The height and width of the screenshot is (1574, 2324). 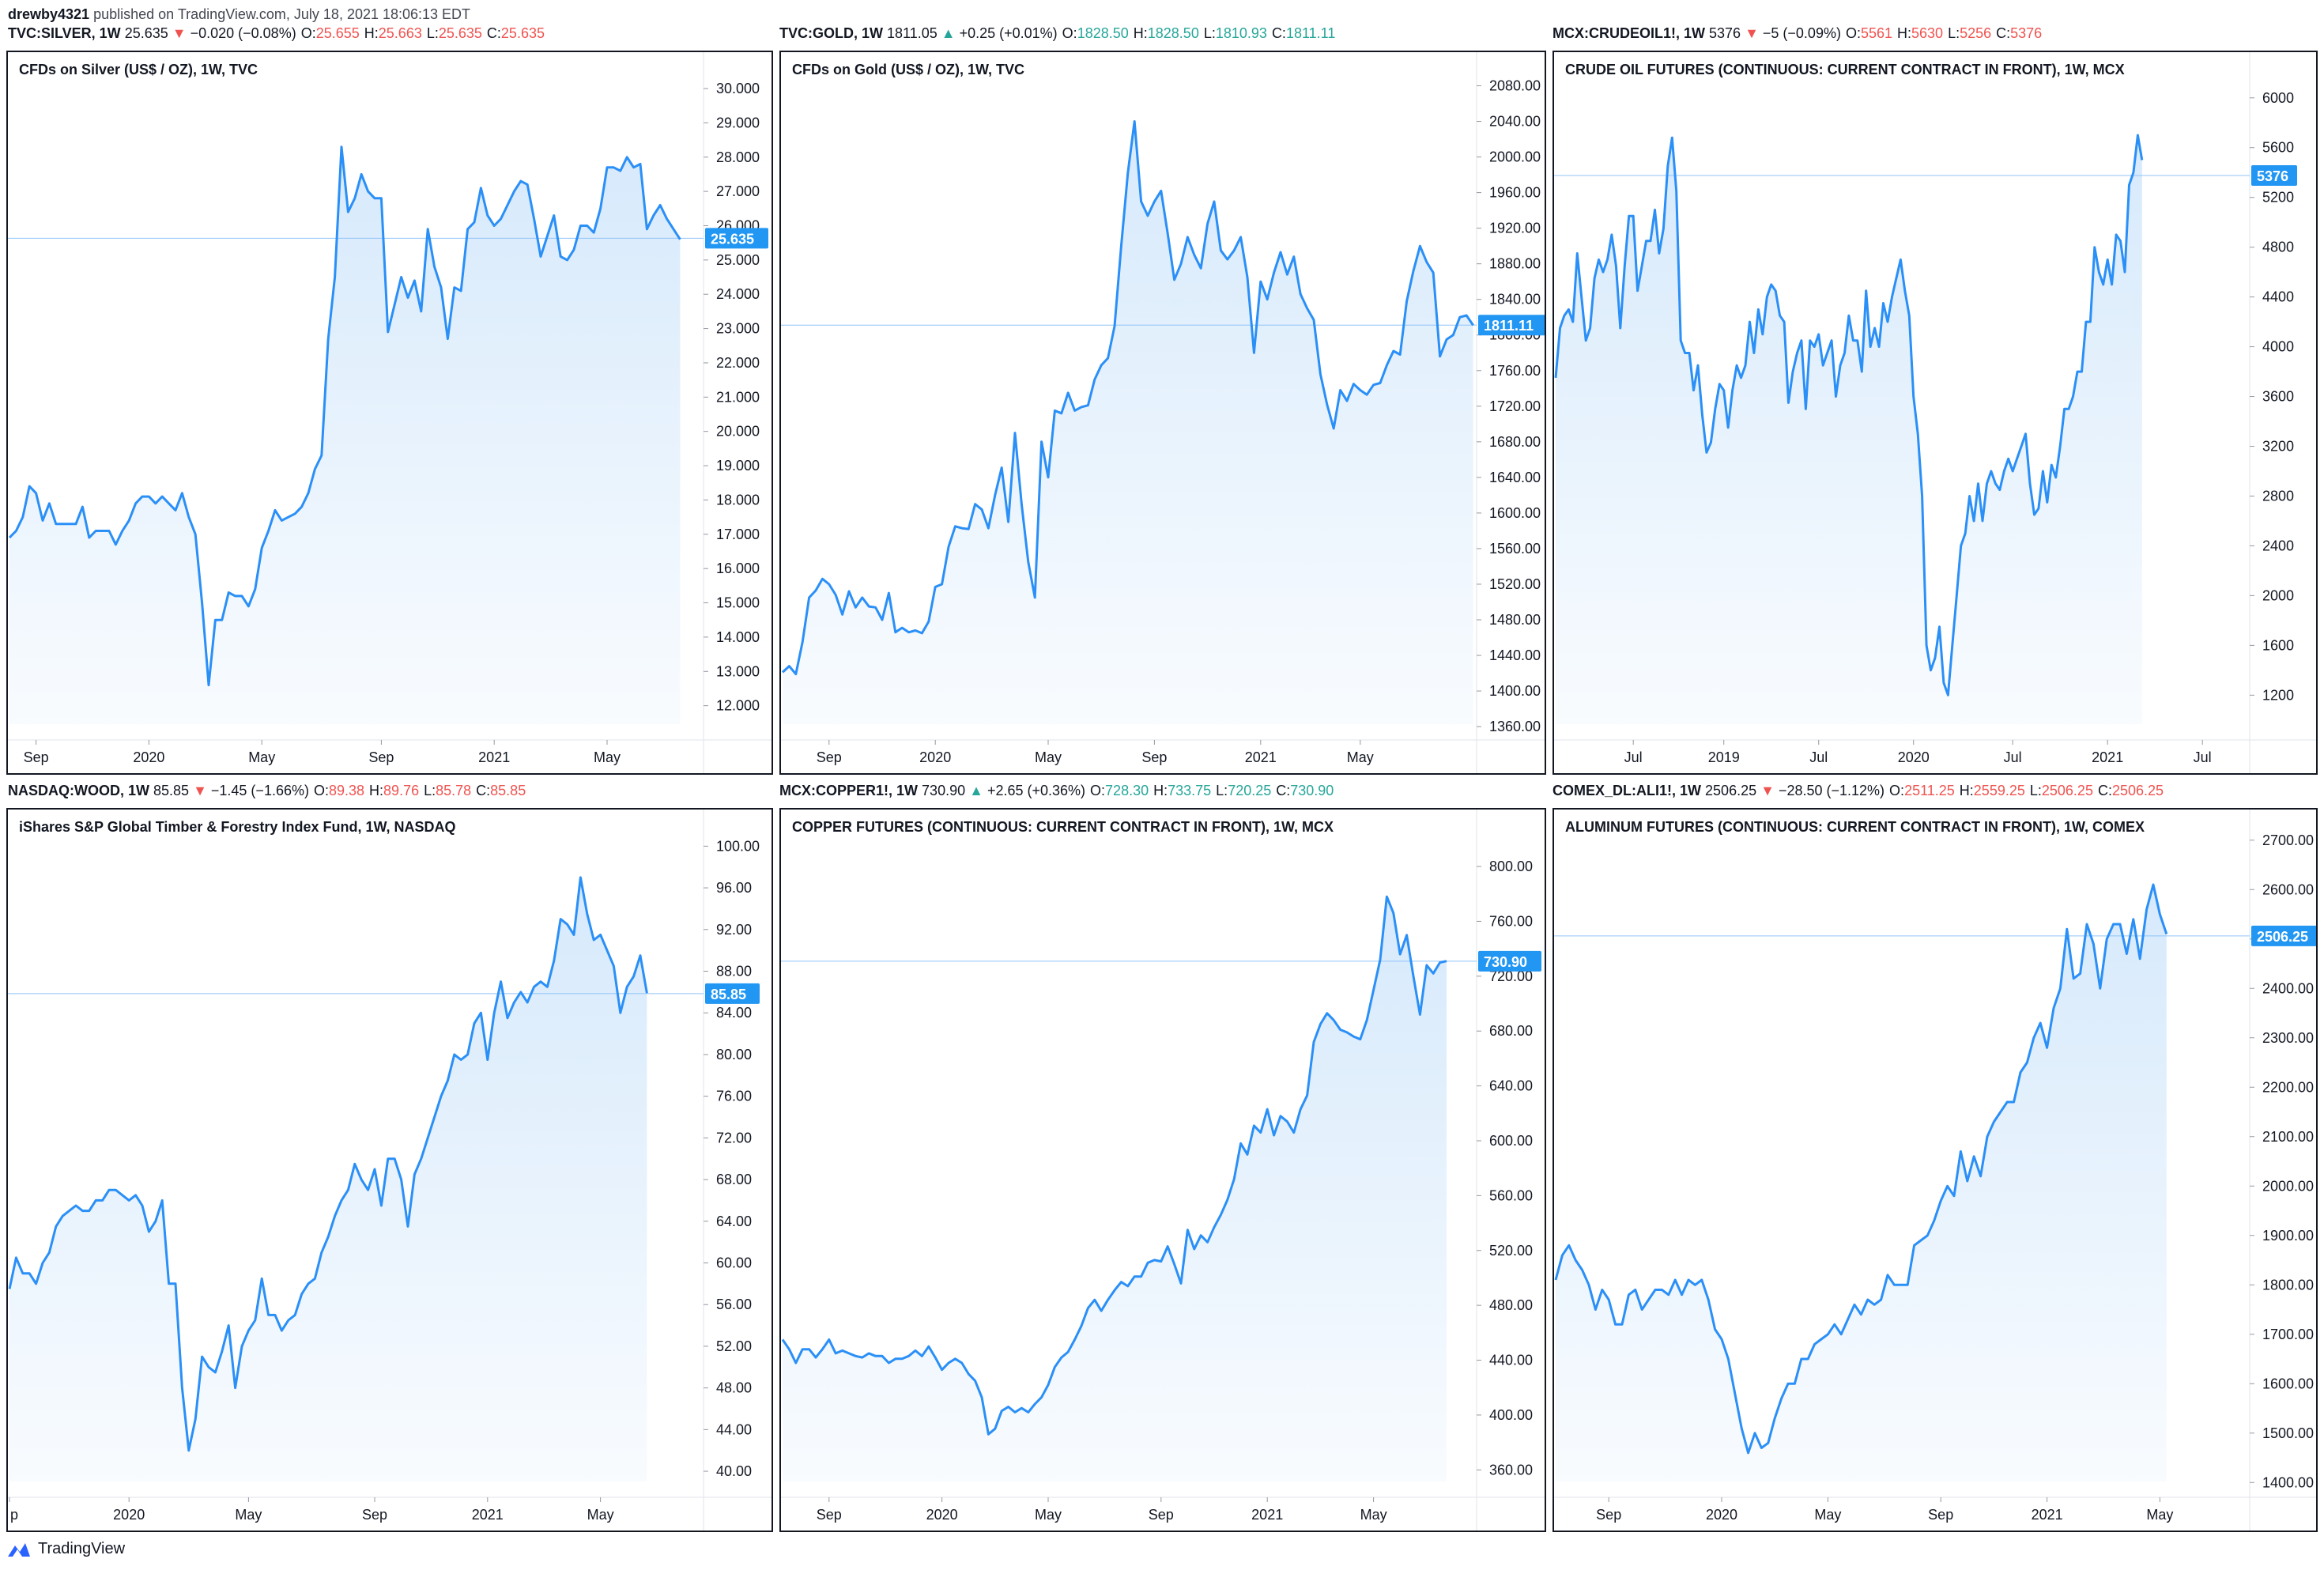 I want to click on crude-y-tick-label: 4400, so click(x=2278, y=297).